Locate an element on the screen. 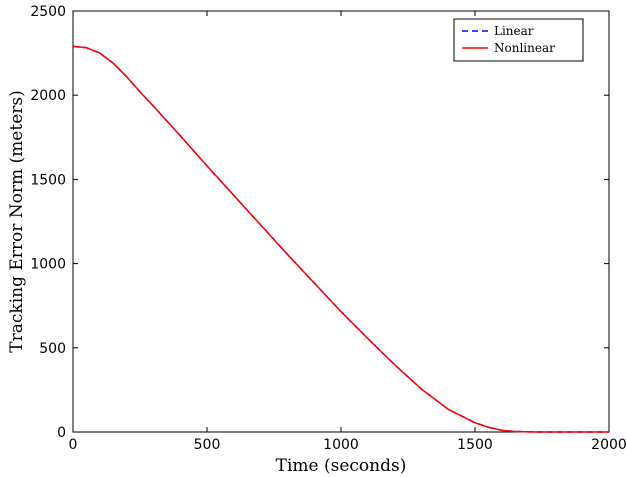  x-tick-label-4: 2000 is located at coordinates (608, 445).